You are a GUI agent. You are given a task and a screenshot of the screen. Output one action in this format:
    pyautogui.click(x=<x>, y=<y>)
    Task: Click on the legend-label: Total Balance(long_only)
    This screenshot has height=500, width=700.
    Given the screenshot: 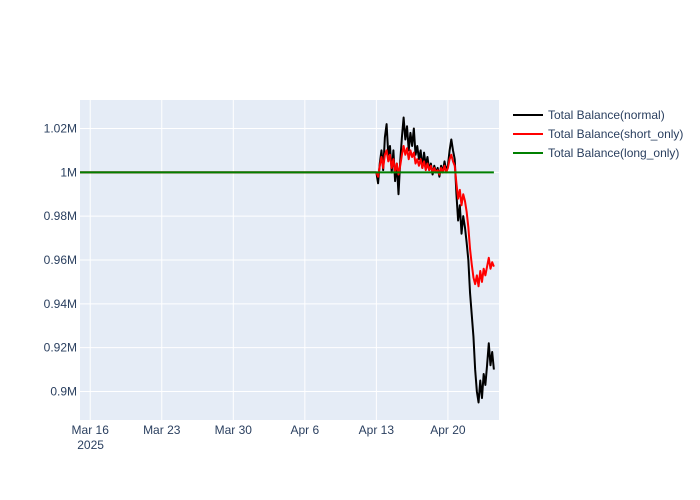 What is the action you would take?
    pyautogui.click(x=613, y=153)
    